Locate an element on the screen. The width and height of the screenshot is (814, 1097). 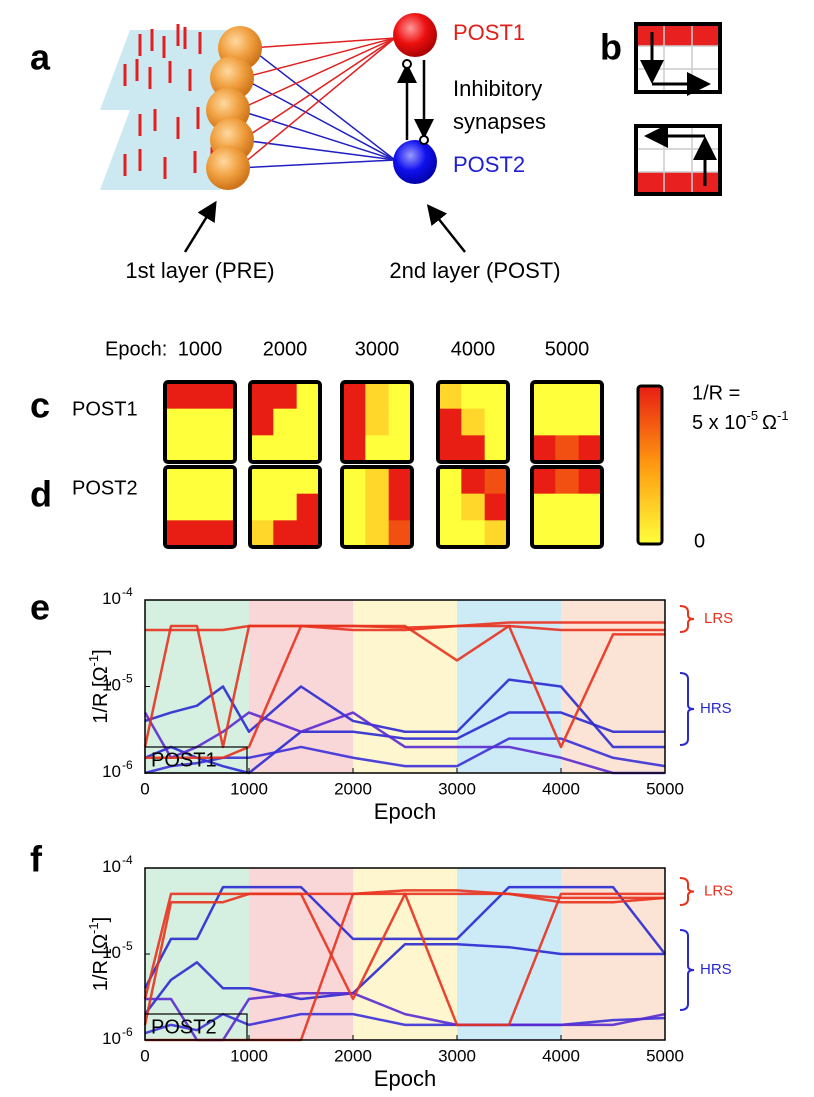
panel-label: a is located at coordinates (40, 57).